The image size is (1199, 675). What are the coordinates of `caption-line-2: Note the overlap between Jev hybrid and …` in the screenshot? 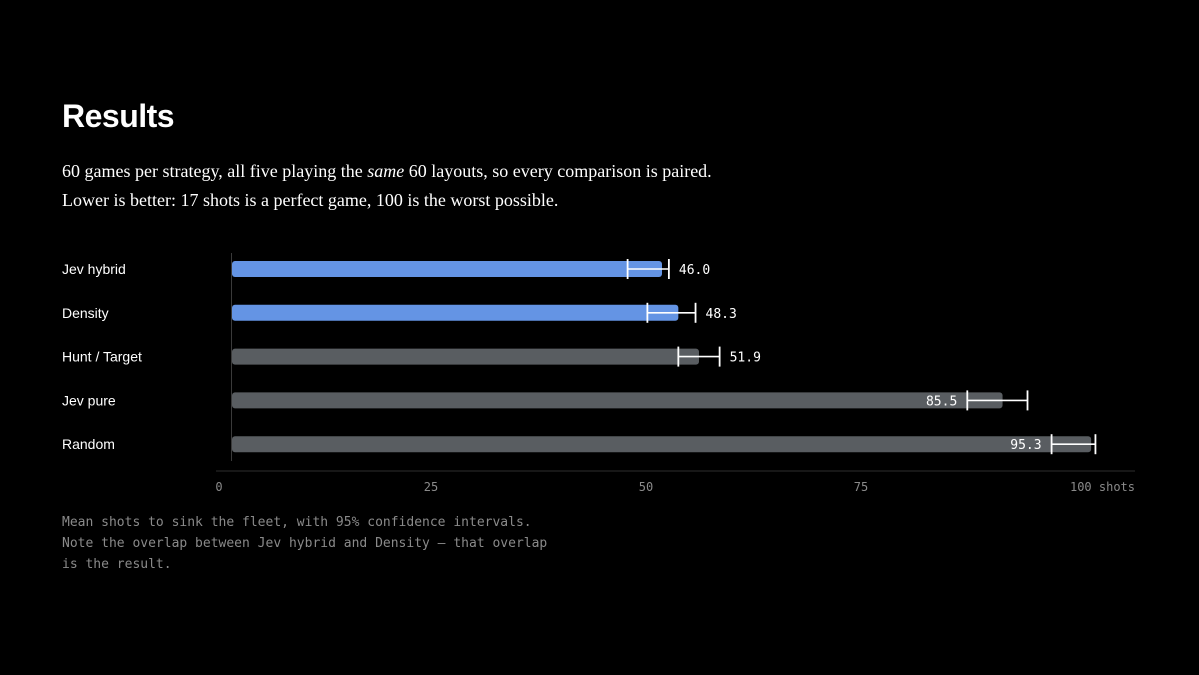 It's located at (305, 543).